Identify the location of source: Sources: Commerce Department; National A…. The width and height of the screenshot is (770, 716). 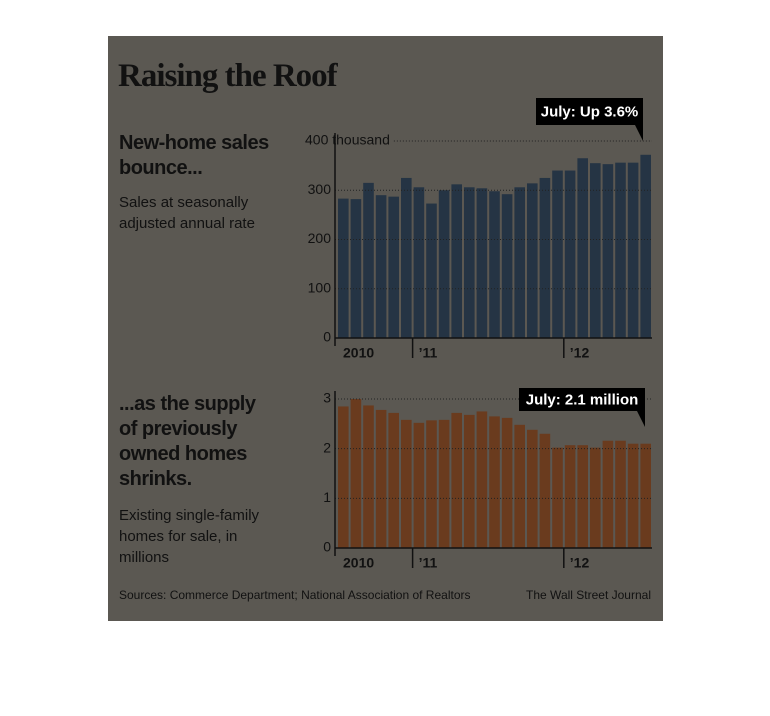
(295, 595).